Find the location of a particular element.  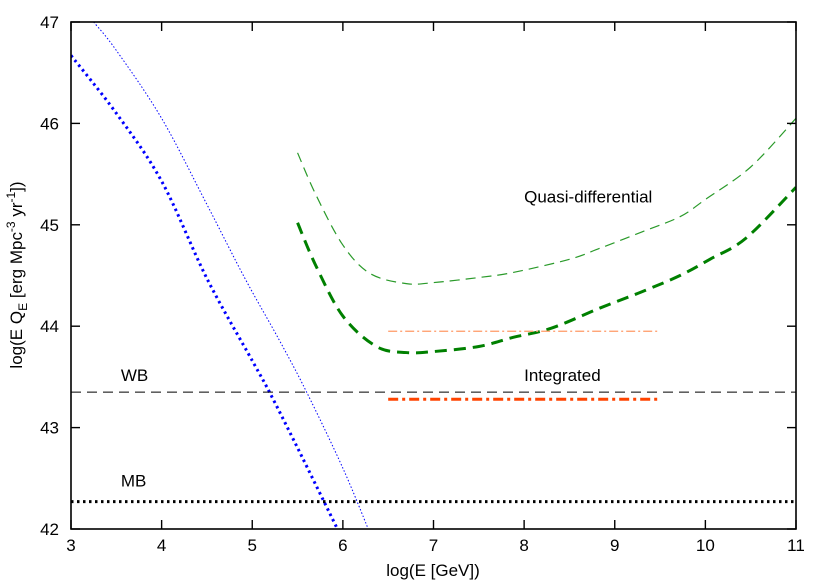

y-tick-label: 42 is located at coordinates (49, 529).